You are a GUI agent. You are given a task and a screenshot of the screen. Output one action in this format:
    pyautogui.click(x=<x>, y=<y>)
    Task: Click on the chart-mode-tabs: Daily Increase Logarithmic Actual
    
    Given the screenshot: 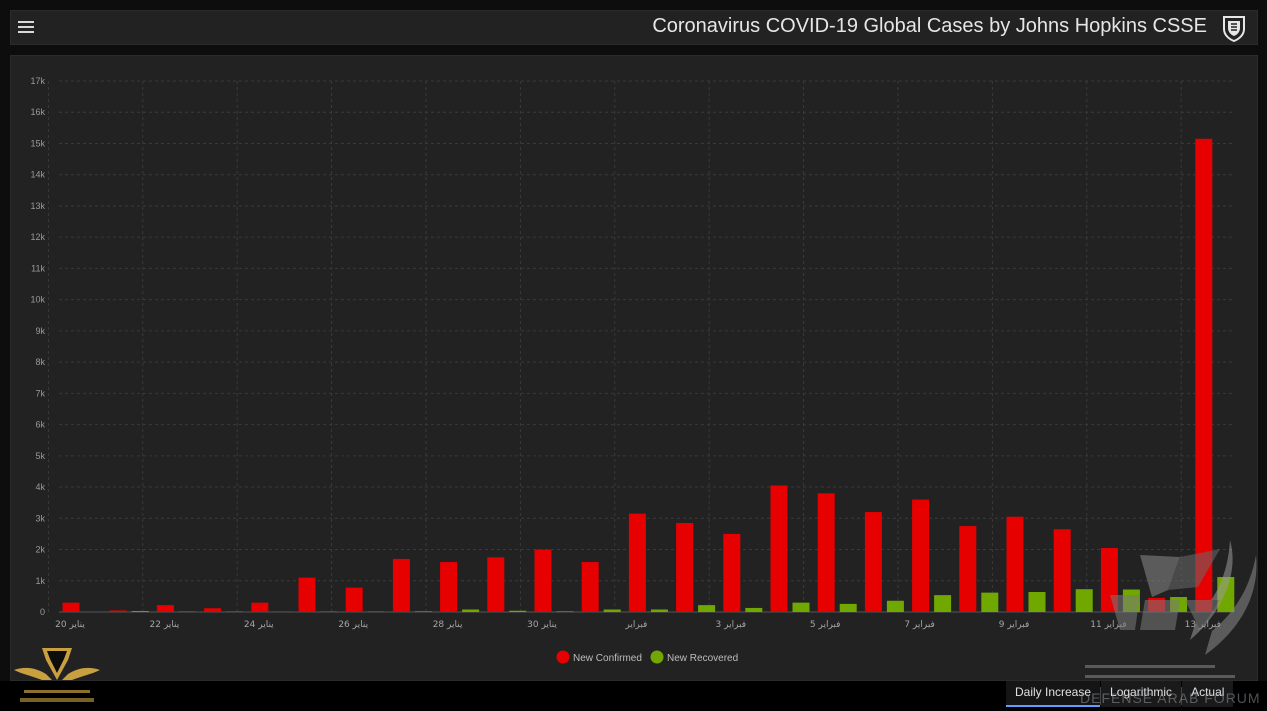 What is the action you would take?
    pyautogui.click(x=1120, y=696)
    